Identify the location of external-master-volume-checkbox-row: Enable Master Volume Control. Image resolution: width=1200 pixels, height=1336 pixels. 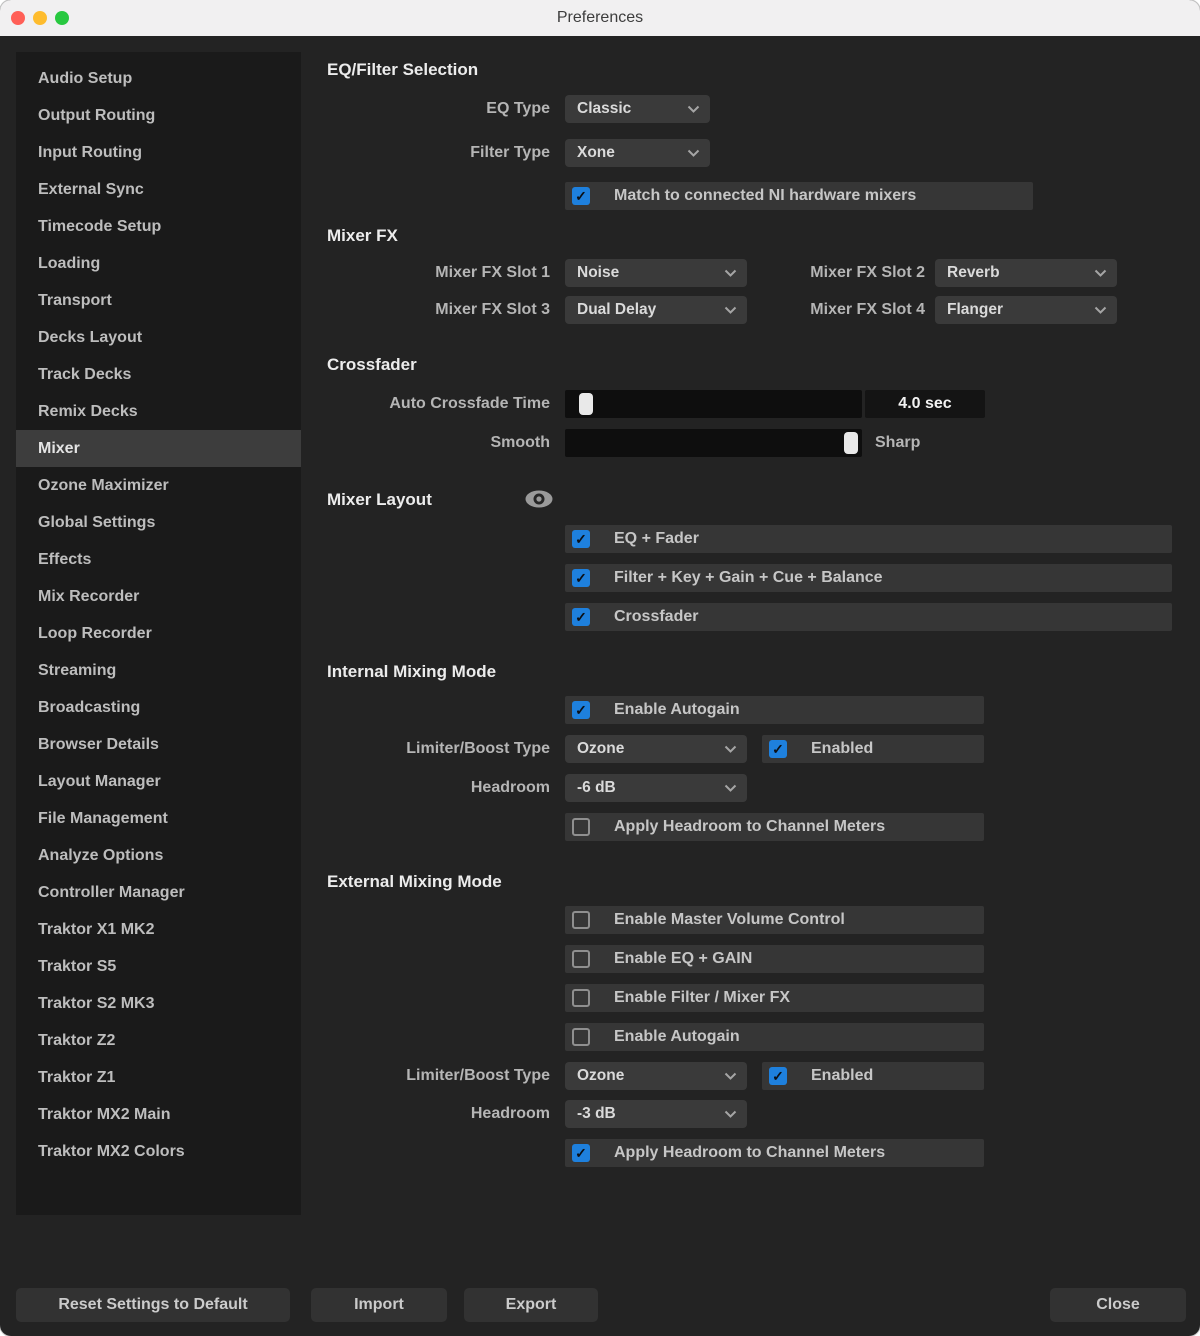
(774, 920).